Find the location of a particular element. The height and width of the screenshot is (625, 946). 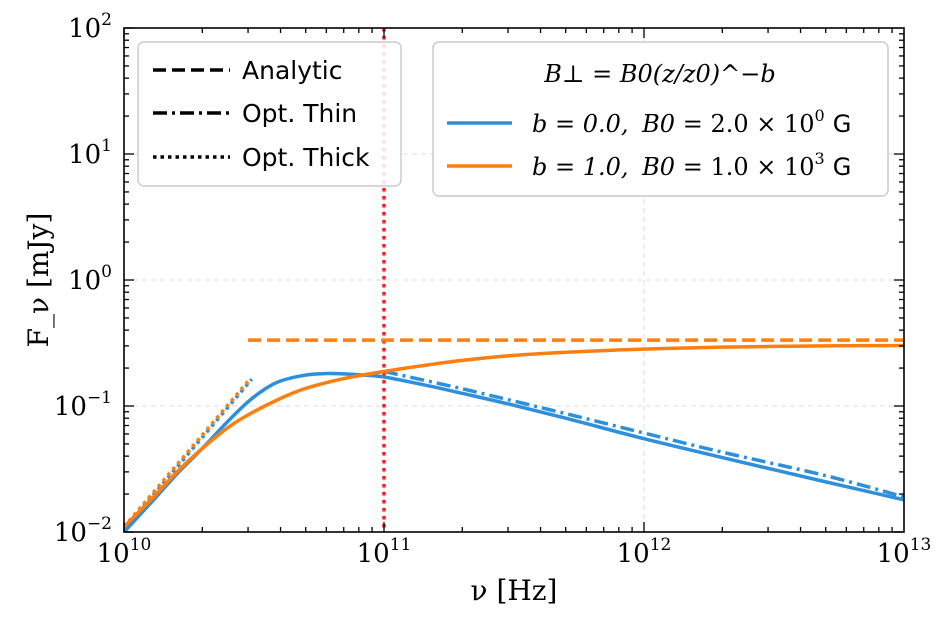

legend-thin-label: Opt. Thin is located at coordinates (299, 113).